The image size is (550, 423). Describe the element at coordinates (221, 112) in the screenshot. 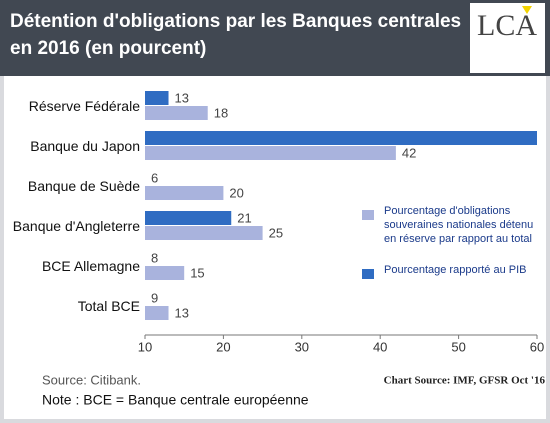

I see `value-label: 18` at that location.